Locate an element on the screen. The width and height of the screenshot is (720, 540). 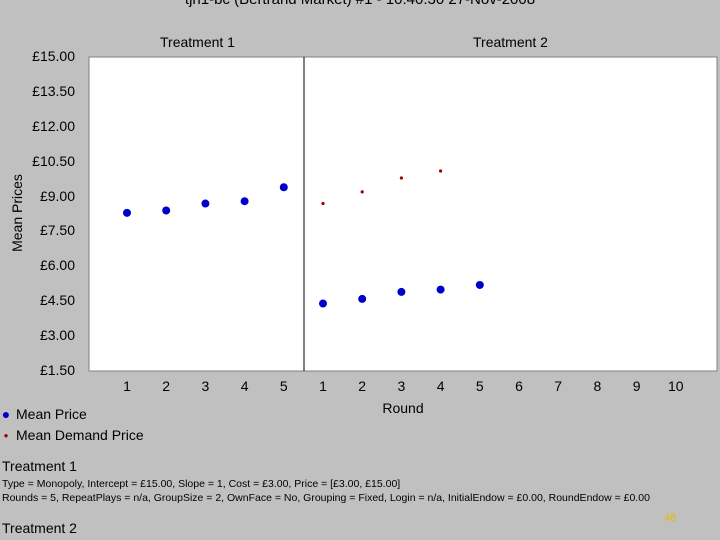
legend-label: Mean Price is located at coordinates (51, 414).